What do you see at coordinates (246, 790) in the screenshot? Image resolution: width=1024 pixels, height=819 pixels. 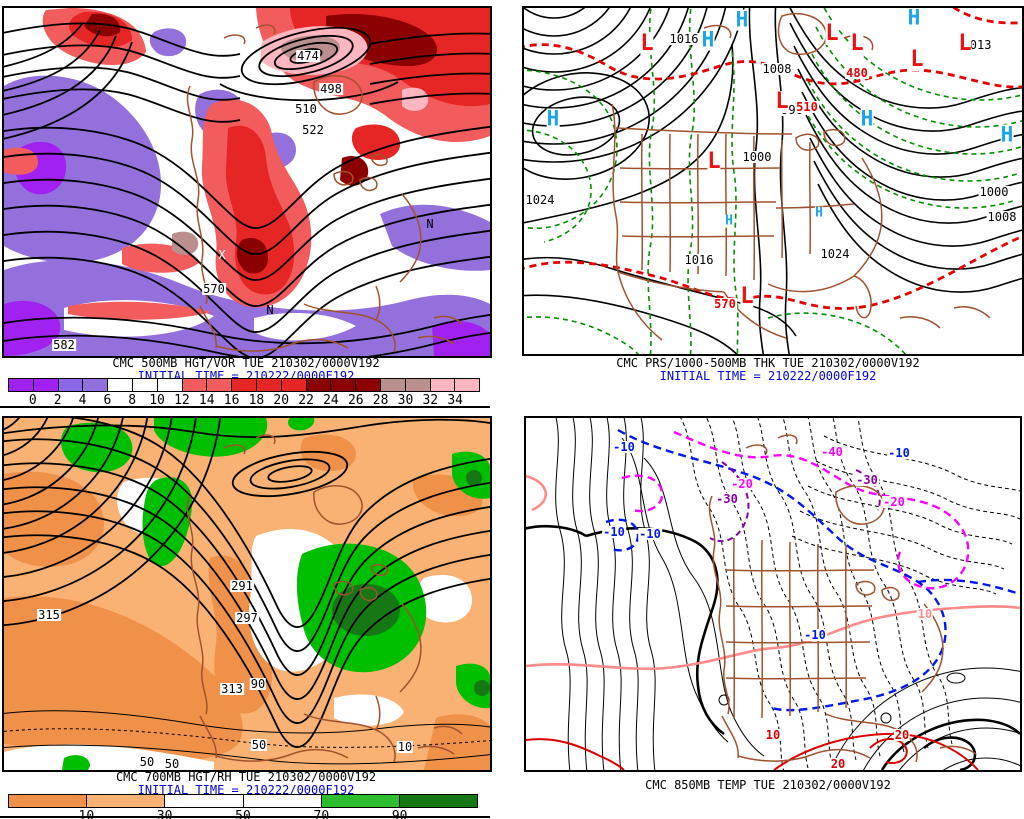 I see `initial-time-700mb: INITIAL TIME = 210222/0000F192` at bounding box center [246, 790].